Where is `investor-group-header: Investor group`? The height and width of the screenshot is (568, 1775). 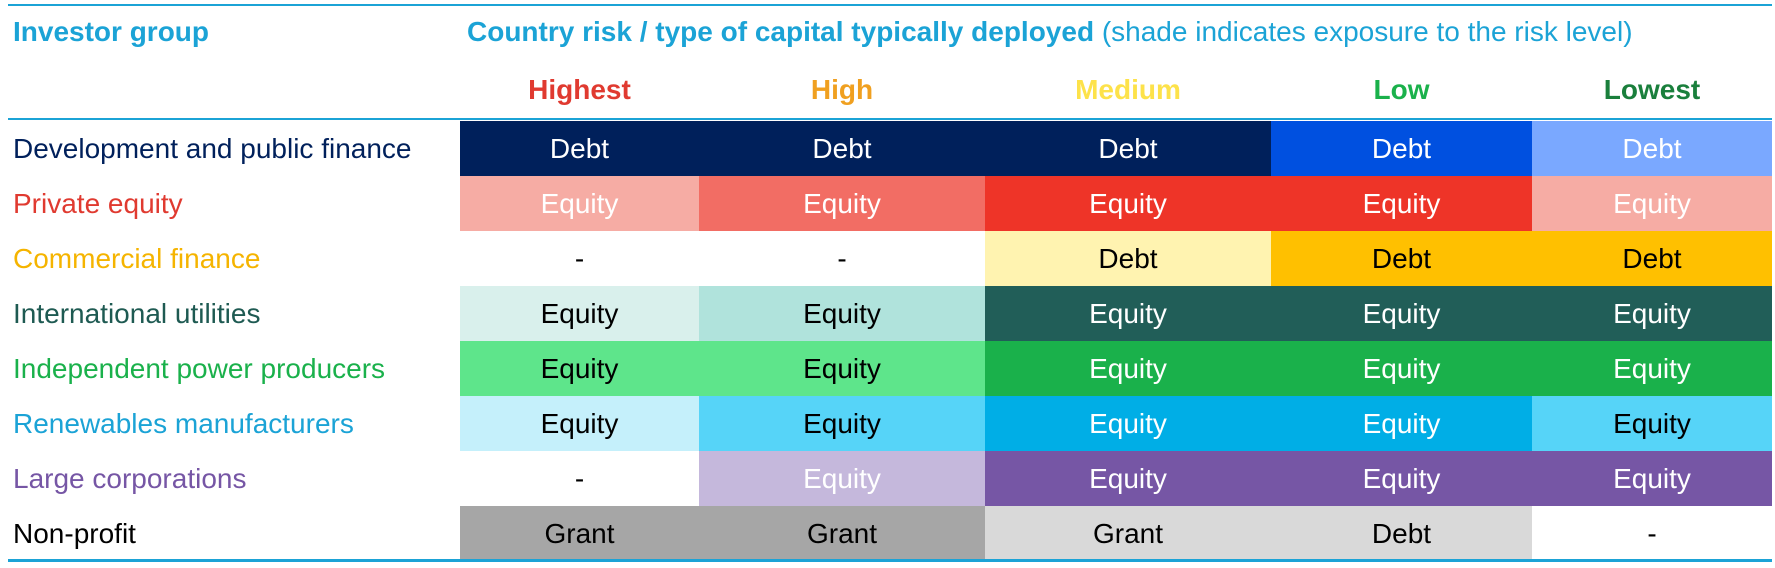
investor-group-header: Investor group is located at coordinates (111, 31).